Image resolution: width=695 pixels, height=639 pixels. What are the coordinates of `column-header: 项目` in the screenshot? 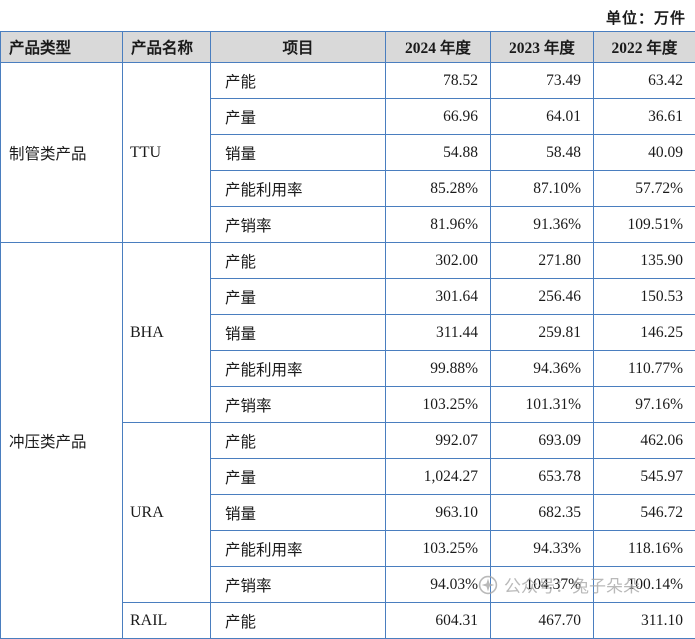 It's located at (298, 47).